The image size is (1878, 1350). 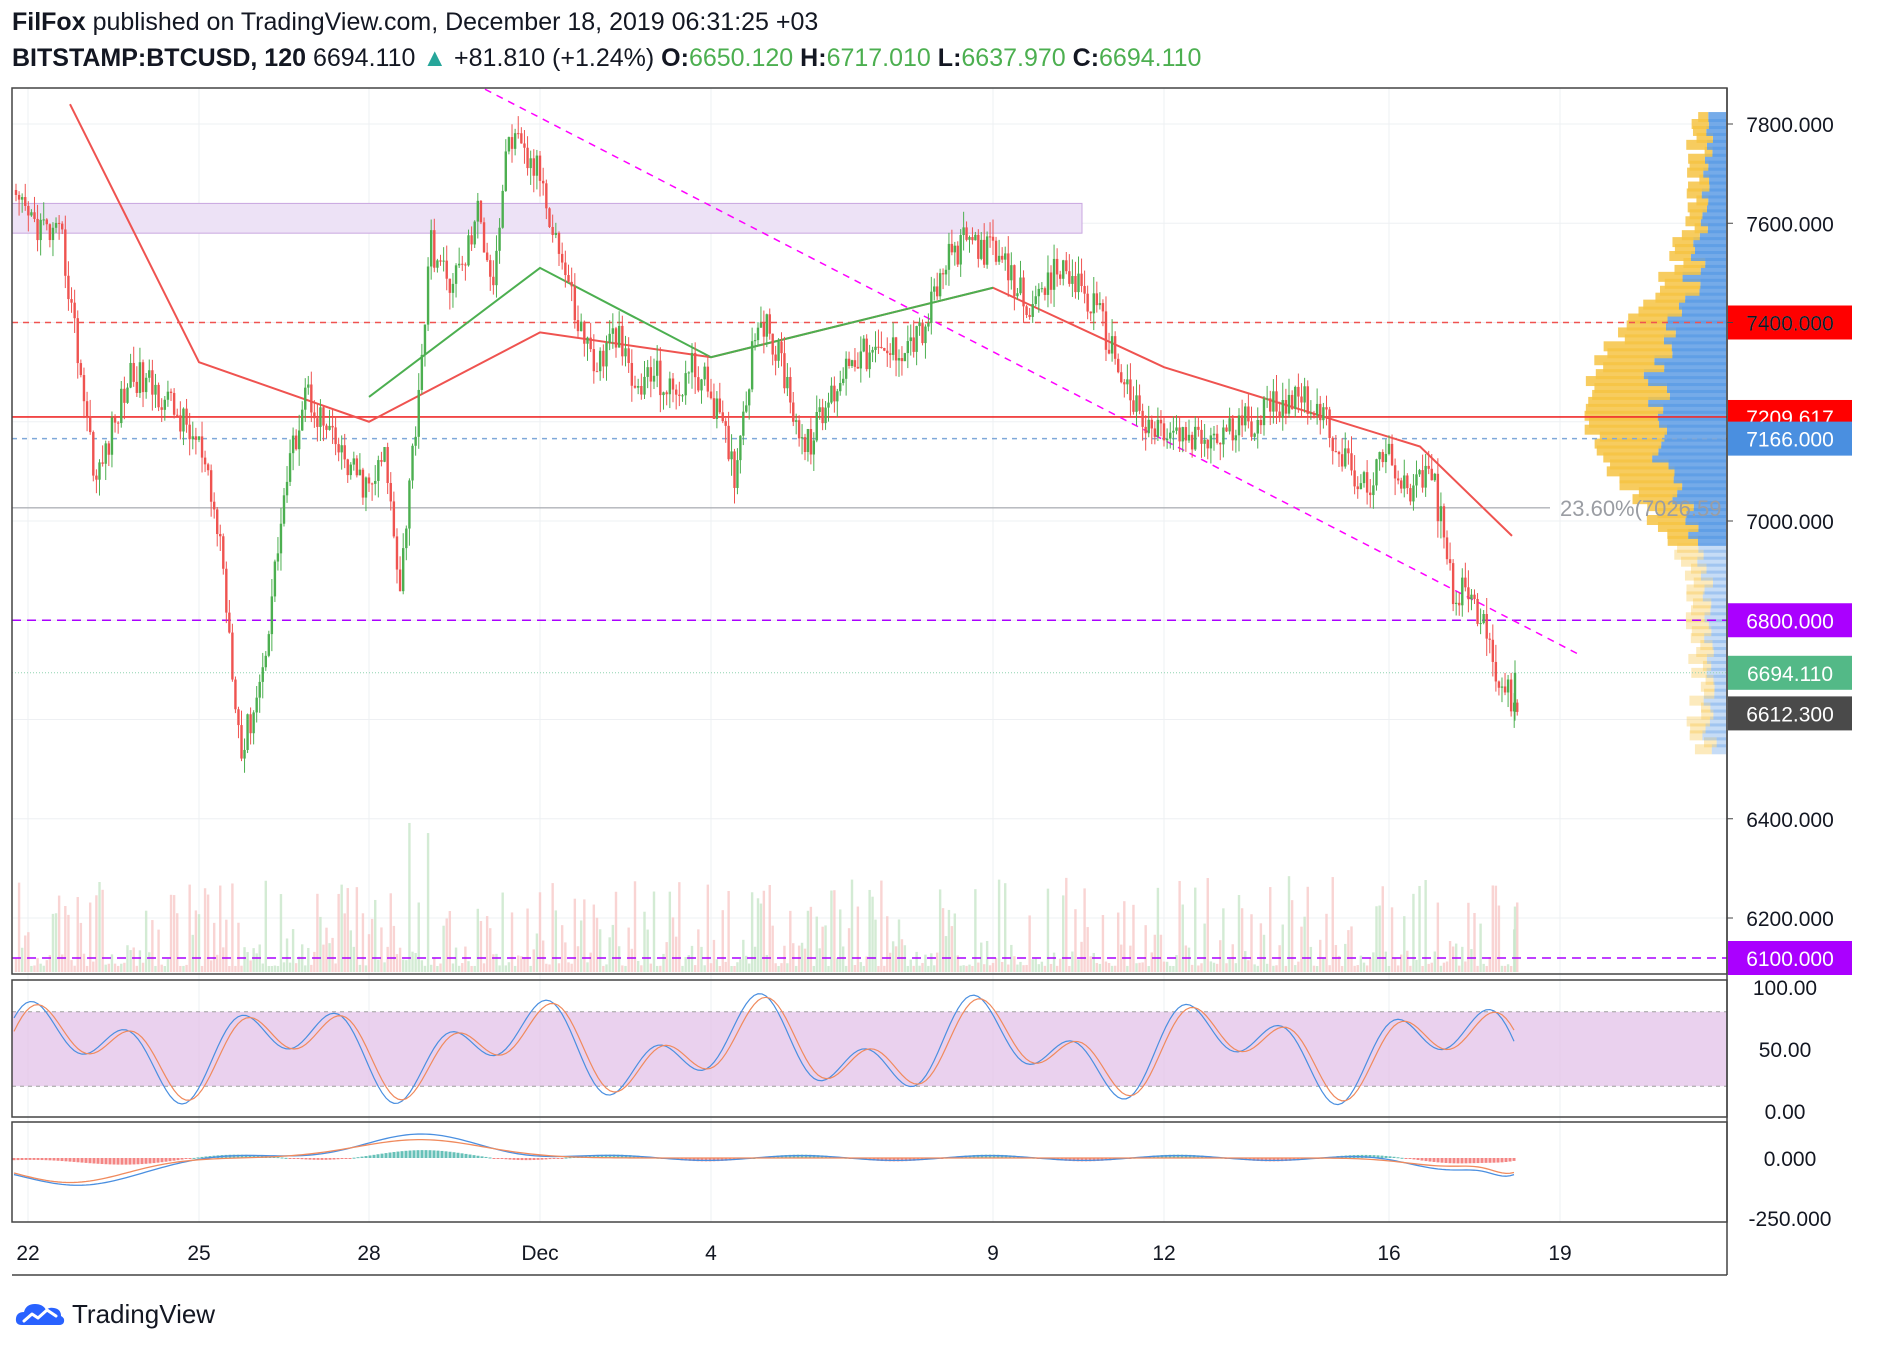 I want to click on author-name: FilFox, so click(x=49, y=22).